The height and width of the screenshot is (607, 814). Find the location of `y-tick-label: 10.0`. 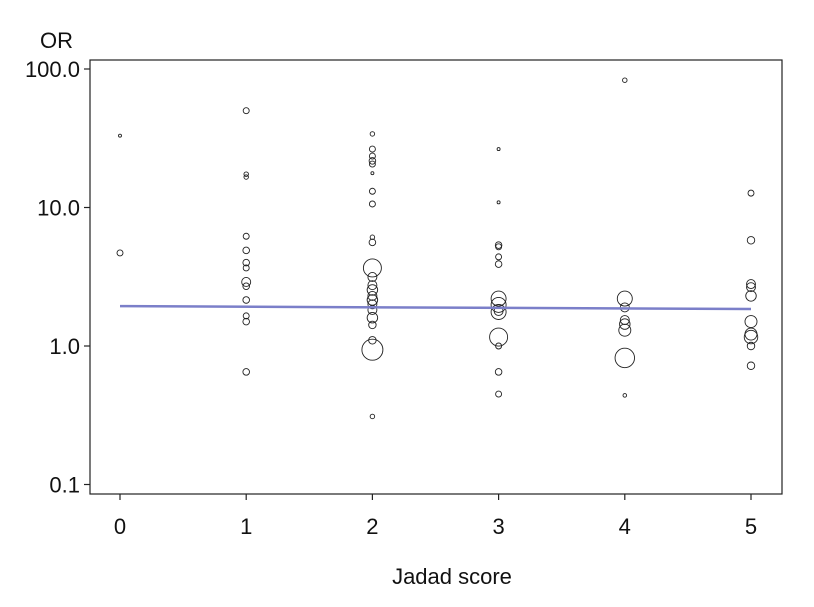

y-tick-label: 10.0 is located at coordinates (58, 208).